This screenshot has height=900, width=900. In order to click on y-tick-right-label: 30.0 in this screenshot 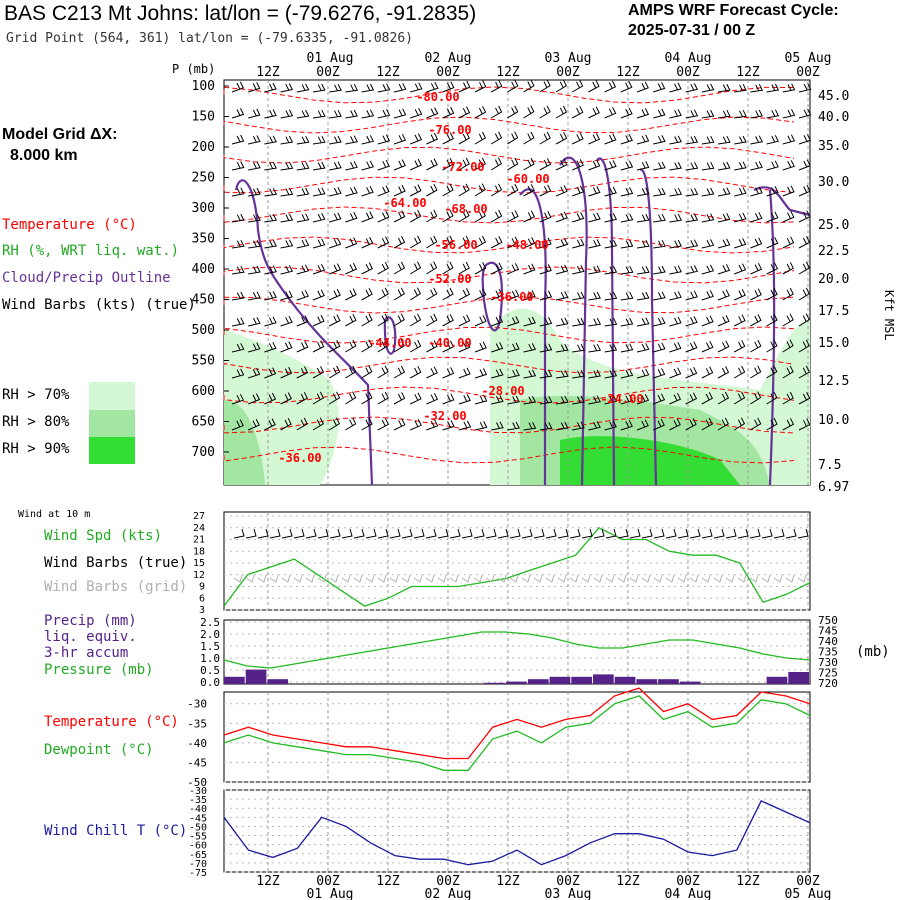, I will do `click(833, 182)`.